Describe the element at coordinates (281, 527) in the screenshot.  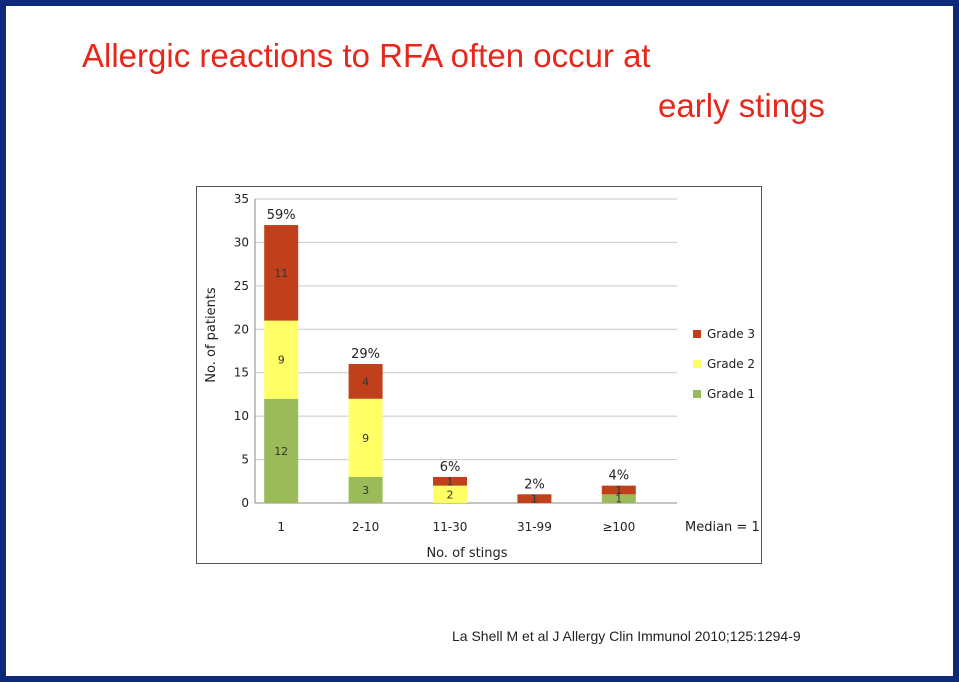
I see `x-tick-label: 1` at that location.